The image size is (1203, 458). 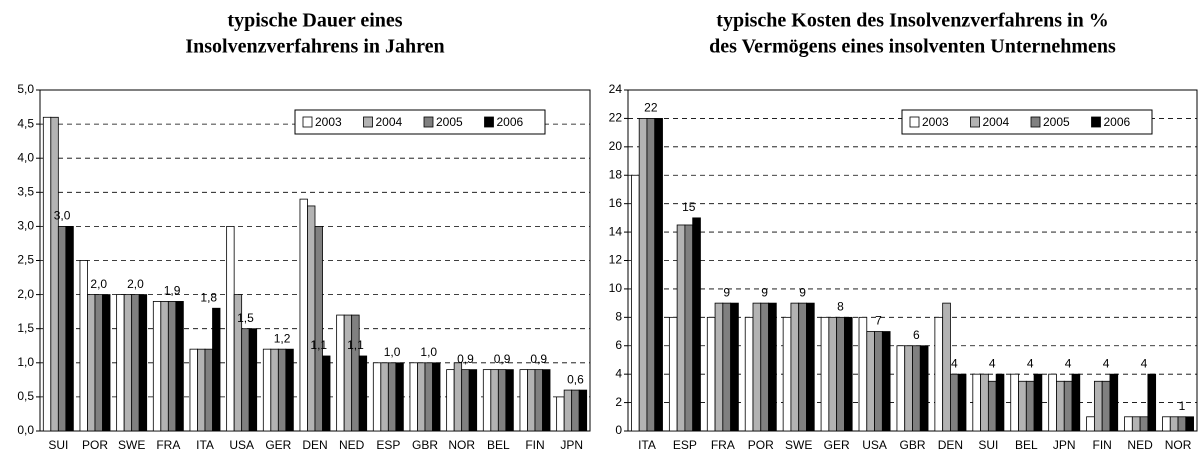 I want to click on data-label: 1,0, so click(x=428, y=352).